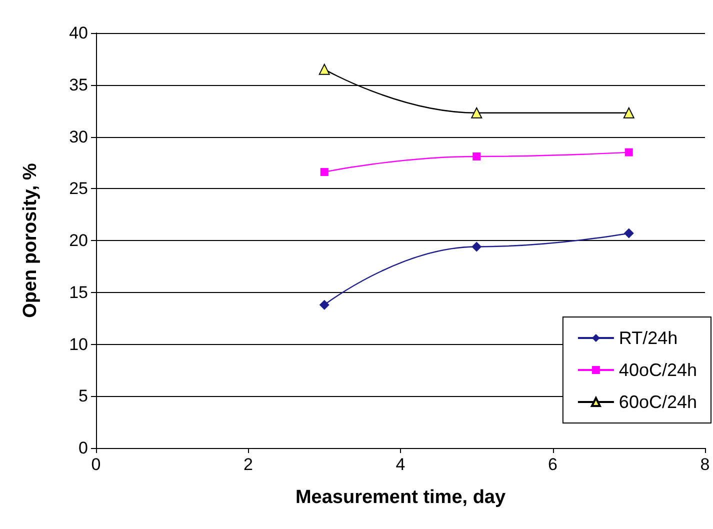 This screenshot has height=529, width=713. Describe the element at coordinates (78, 136) in the screenshot. I see `y-tick-label: 30` at that location.